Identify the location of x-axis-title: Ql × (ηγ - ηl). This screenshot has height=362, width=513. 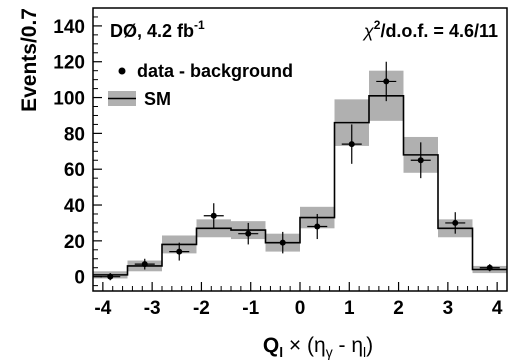
(318, 347).